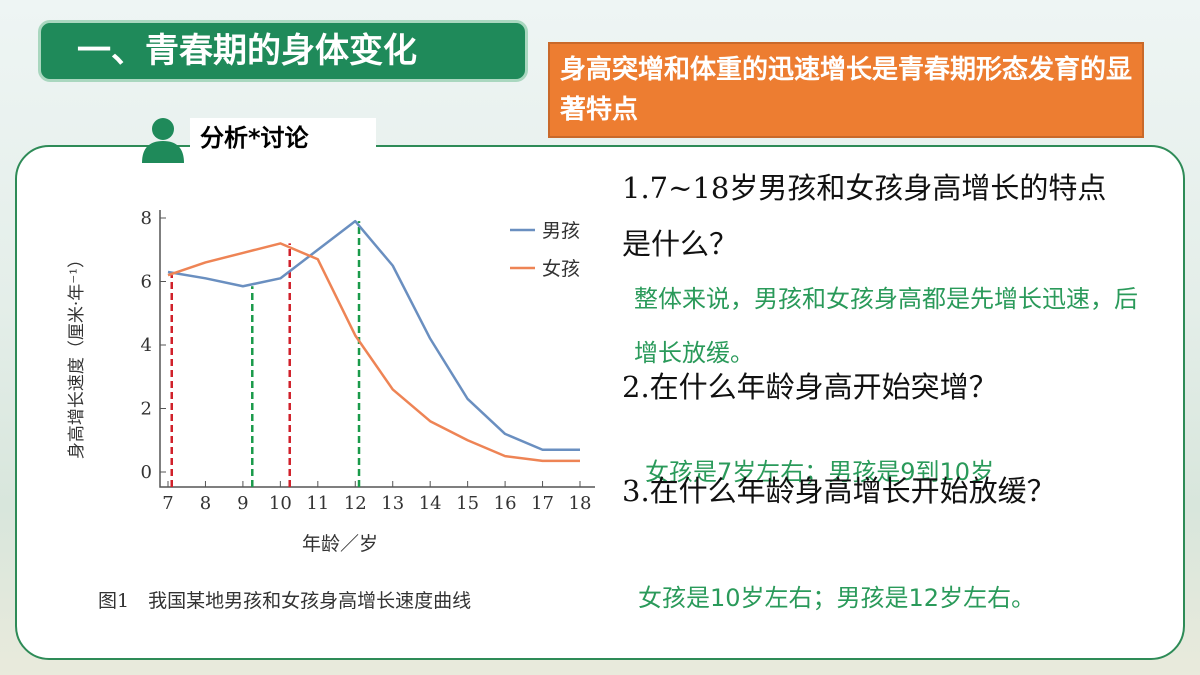 This screenshot has height=675, width=1200. What do you see at coordinates (146, 282) in the screenshot?
I see `y-tick-label: 6` at bounding box center [146, 282].